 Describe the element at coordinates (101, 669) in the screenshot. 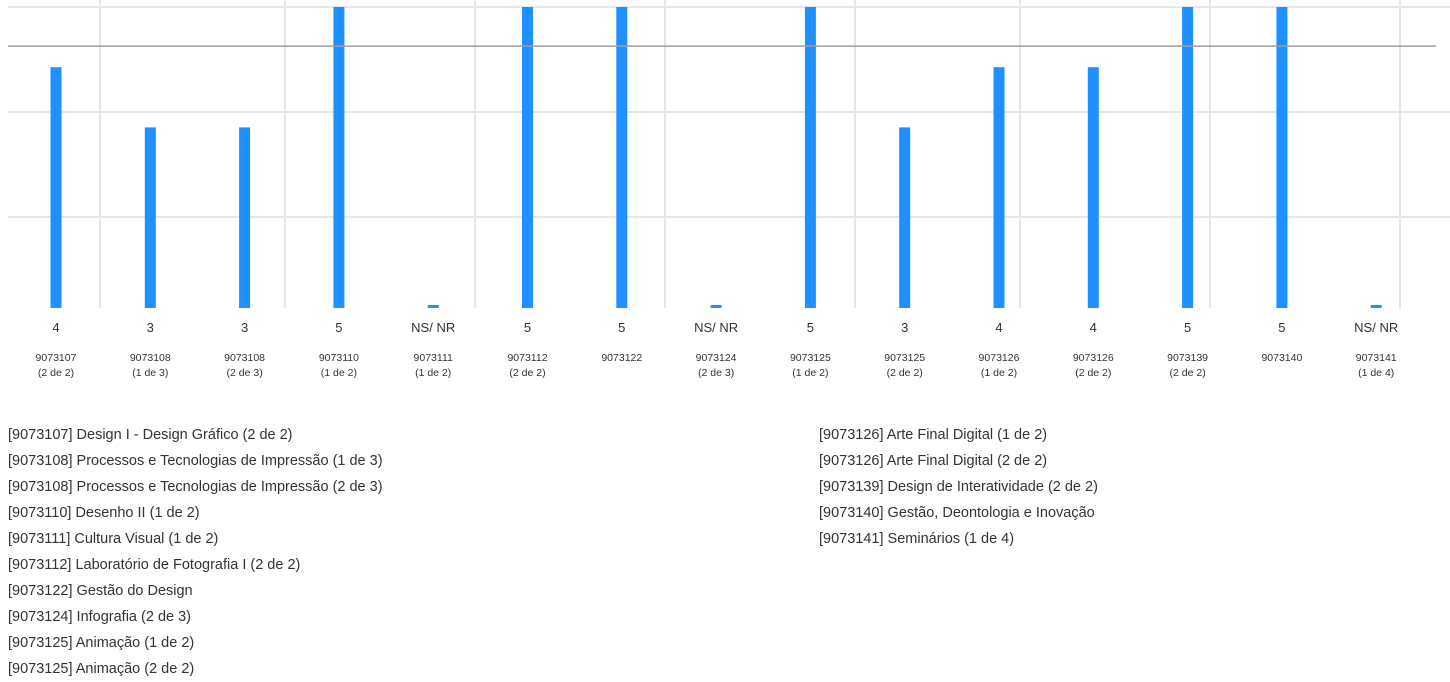

I see `legend-item: [9073125] Animação (2 de 2)` at that location.